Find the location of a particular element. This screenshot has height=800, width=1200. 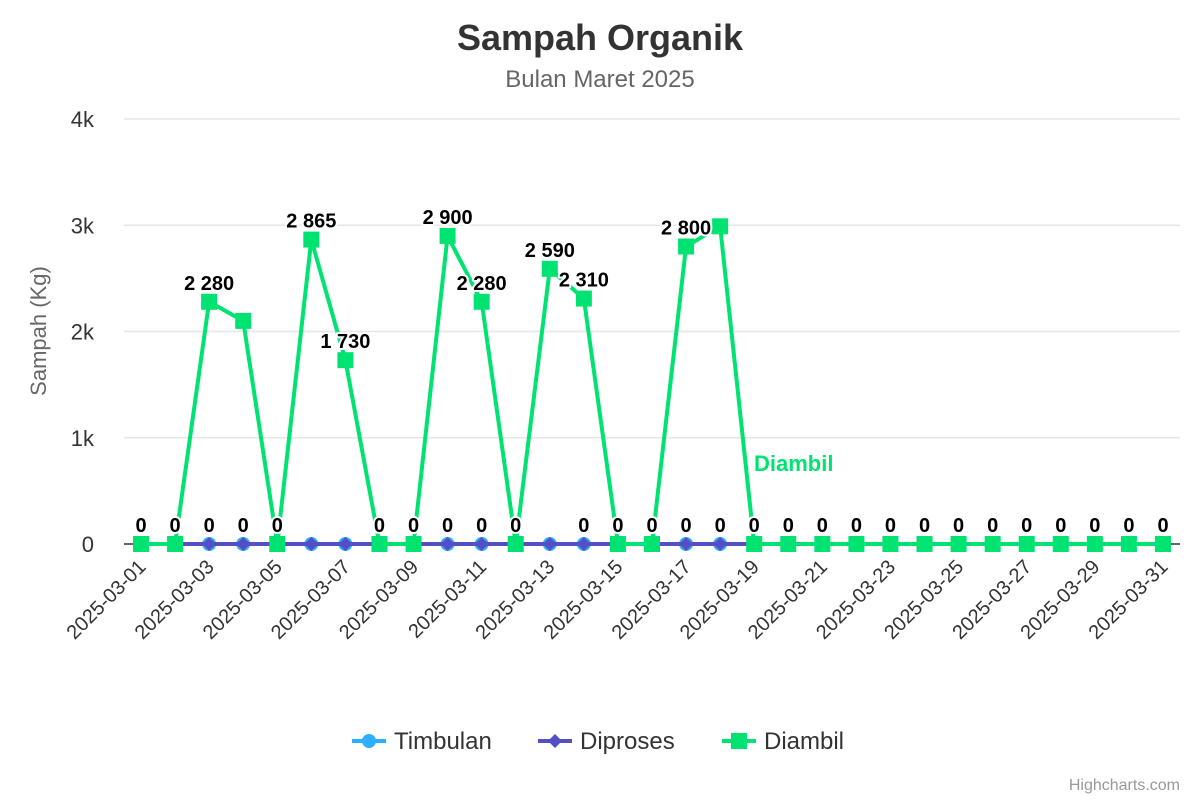

y-tick-label: 4k is located at coordinates (83, 119).